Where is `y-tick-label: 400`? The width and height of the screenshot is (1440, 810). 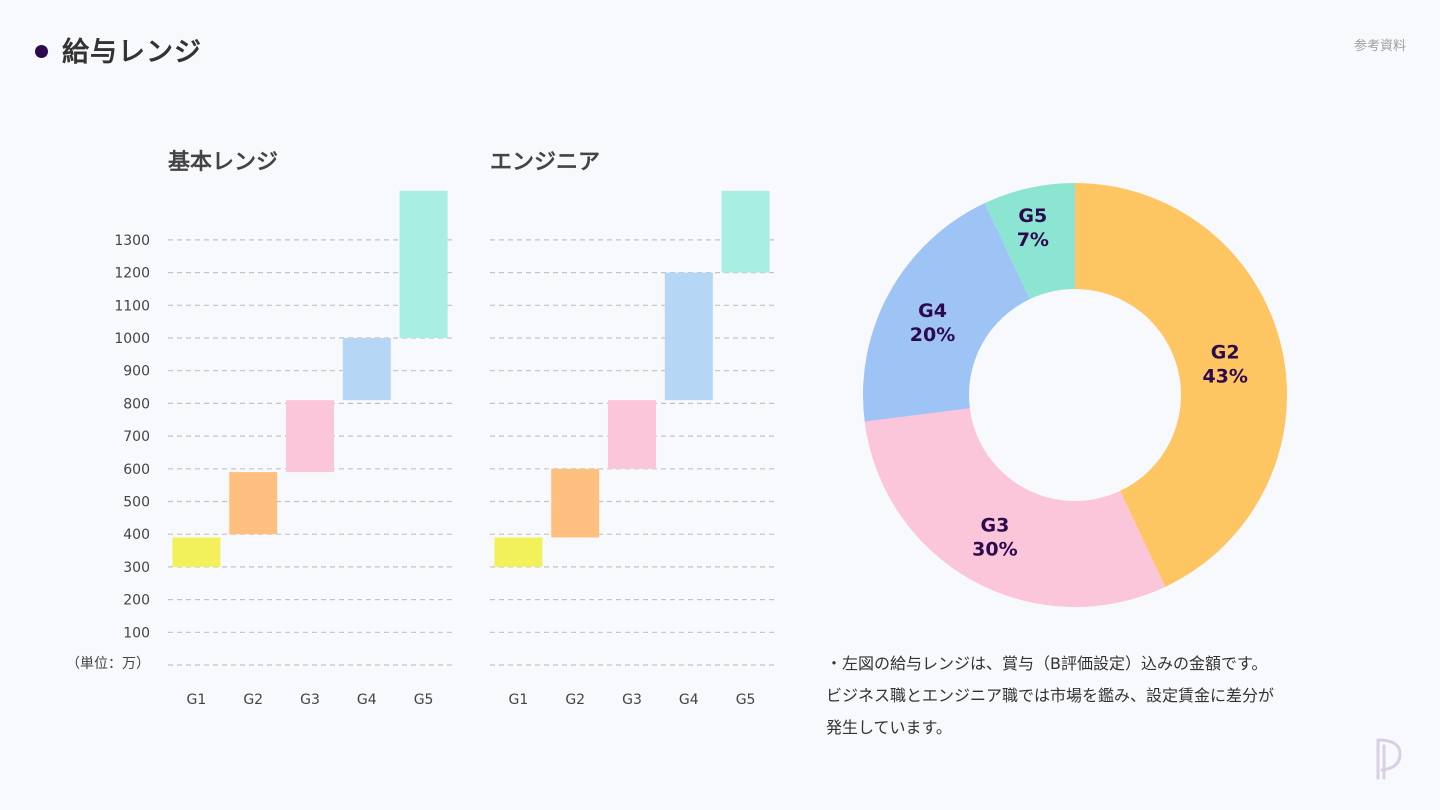 y-tick-label: 400 is located at coordinates (136, 535).